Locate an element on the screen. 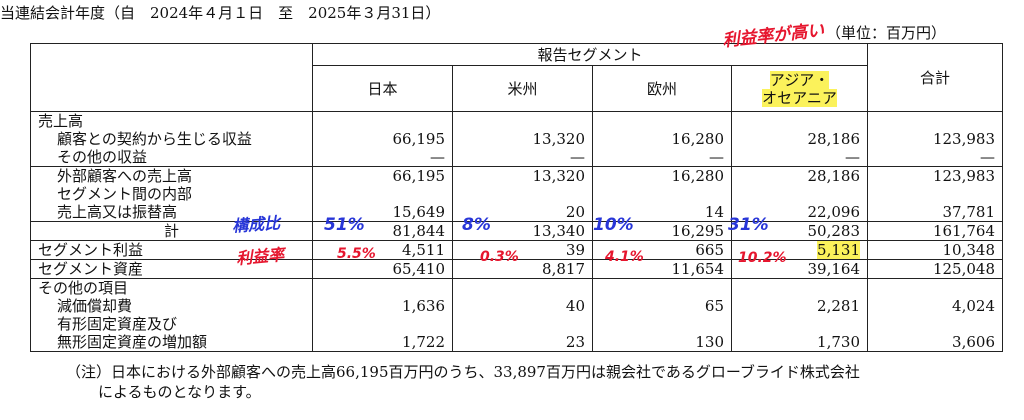 This screenshot has width=1024, height=420. header-japan: 日本 is located at coordinates (382, 88).